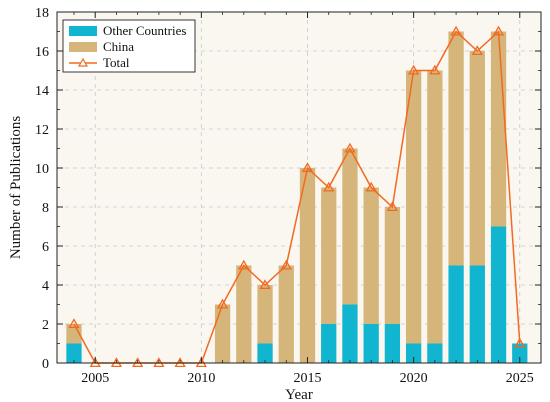 This screenshot has width=550, height=402. I want to click on y-tick-label: 4, so click(45, 286).